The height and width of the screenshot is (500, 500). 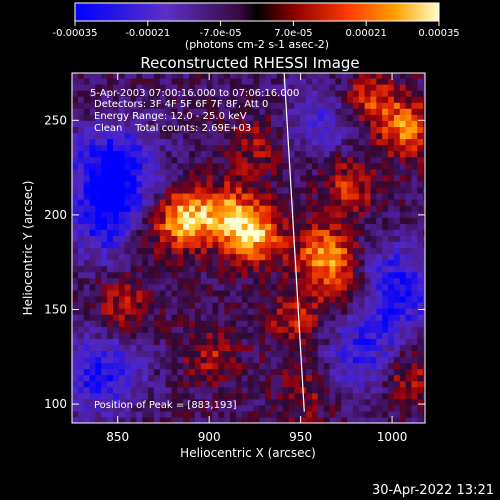 What do you see at coordinates (75, 33) in the screenshot?
I see `colorbar-tick-label: -0.00035` at bounding box center [75, 33].